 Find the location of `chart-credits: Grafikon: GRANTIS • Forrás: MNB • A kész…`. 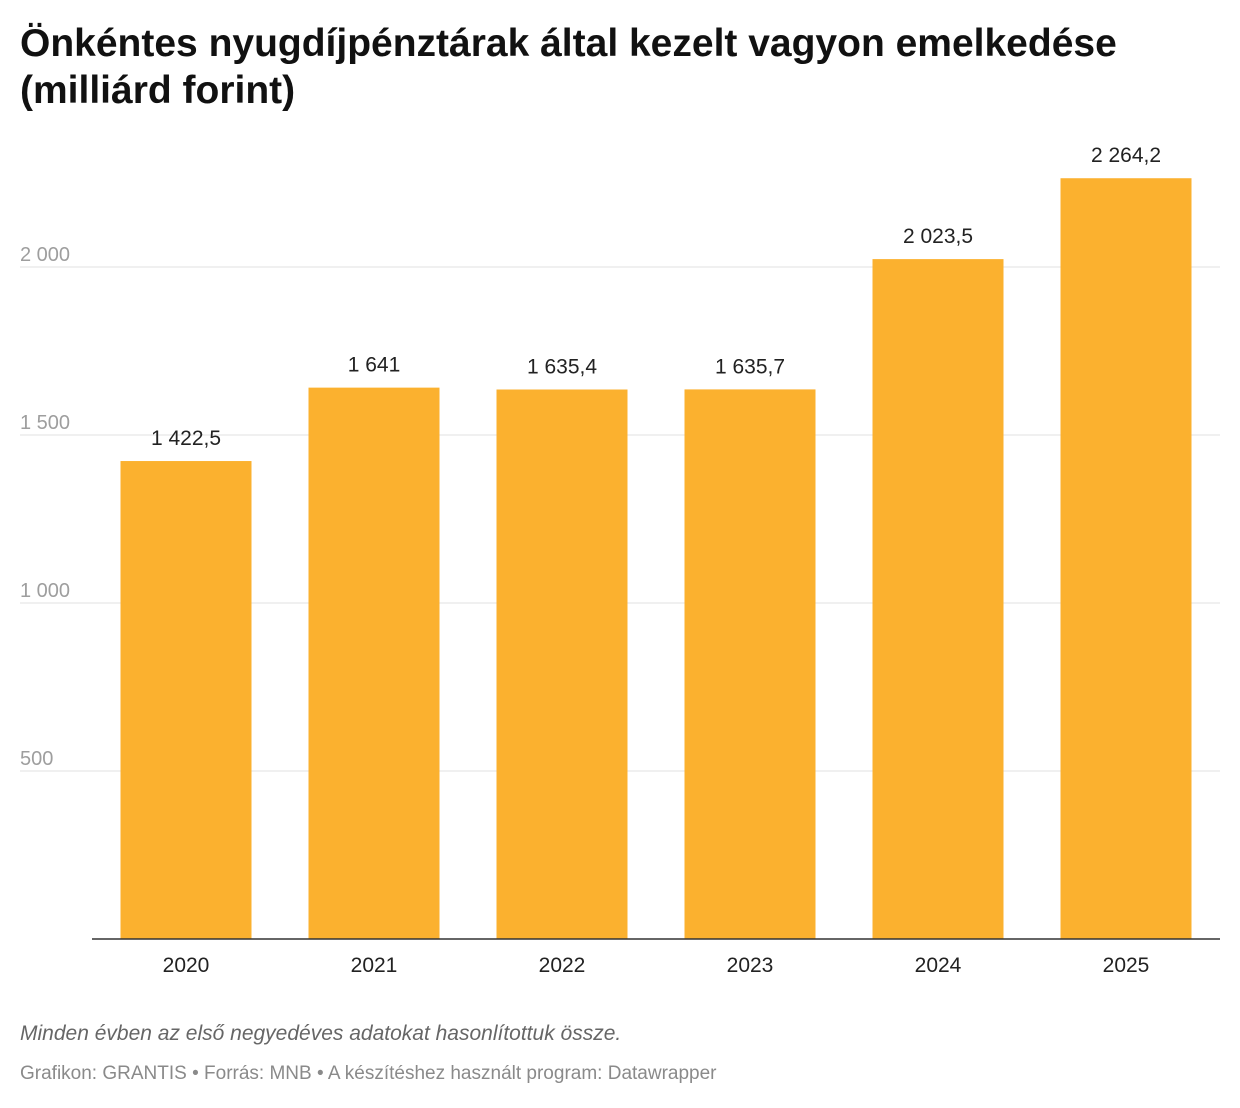

chart-credits: Grafikon: GRANTIS • Forrás: MNB • A kész… is located at coordinates (368, 1073).